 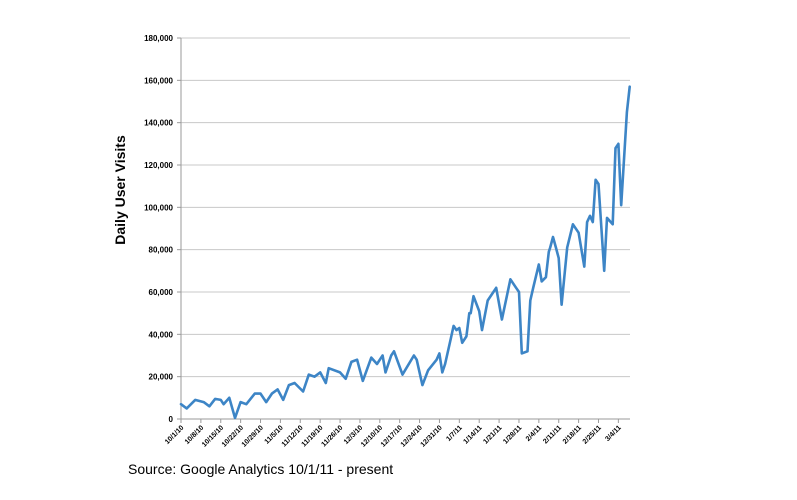 What do you see at coordinates (120, 190) in the screenshot?
I see `y-axis-title: Daily User Visits` at bounding box center [120, 190].